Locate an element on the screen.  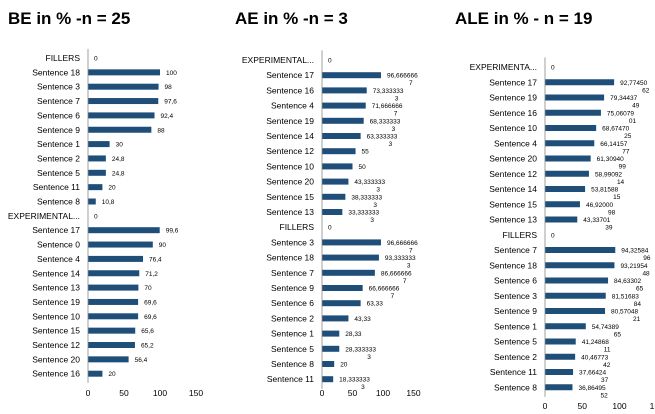
data-label: 53,81588 15 is located at coordinates (606, 194).